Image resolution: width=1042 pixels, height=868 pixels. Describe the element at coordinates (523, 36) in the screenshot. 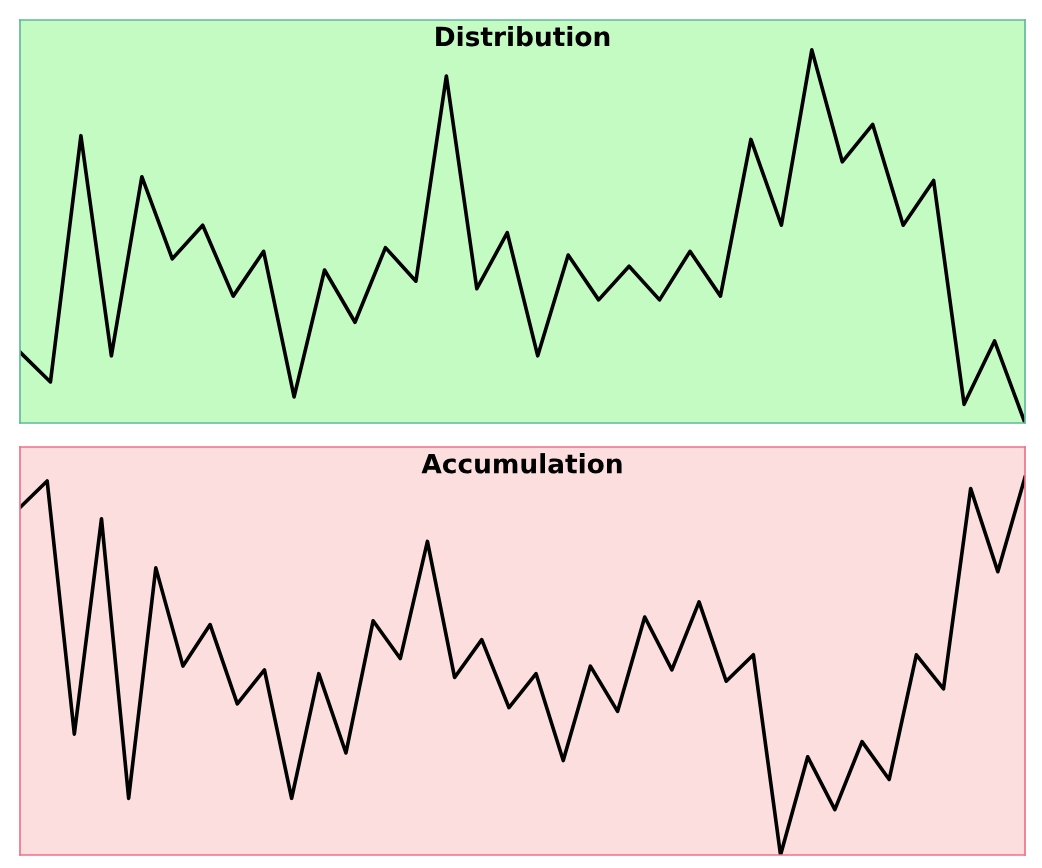

I see `chart-title: Distribution` at that location.